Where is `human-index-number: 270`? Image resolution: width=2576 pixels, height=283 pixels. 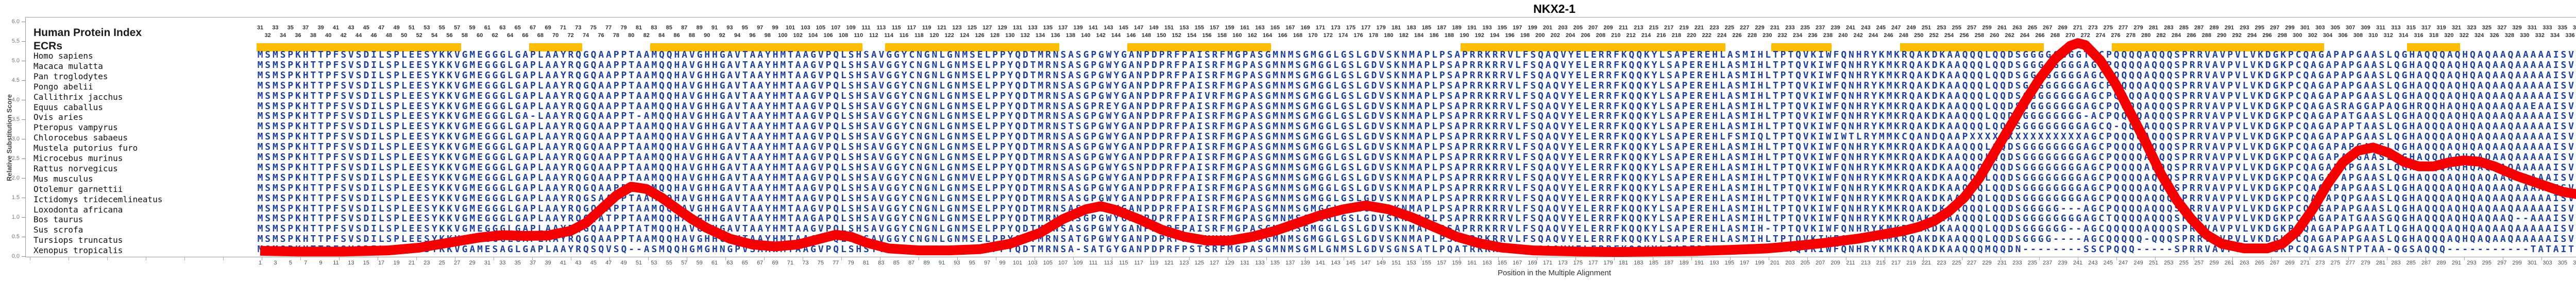 human-index-number: 270 is located at coordinates (2070, 35).